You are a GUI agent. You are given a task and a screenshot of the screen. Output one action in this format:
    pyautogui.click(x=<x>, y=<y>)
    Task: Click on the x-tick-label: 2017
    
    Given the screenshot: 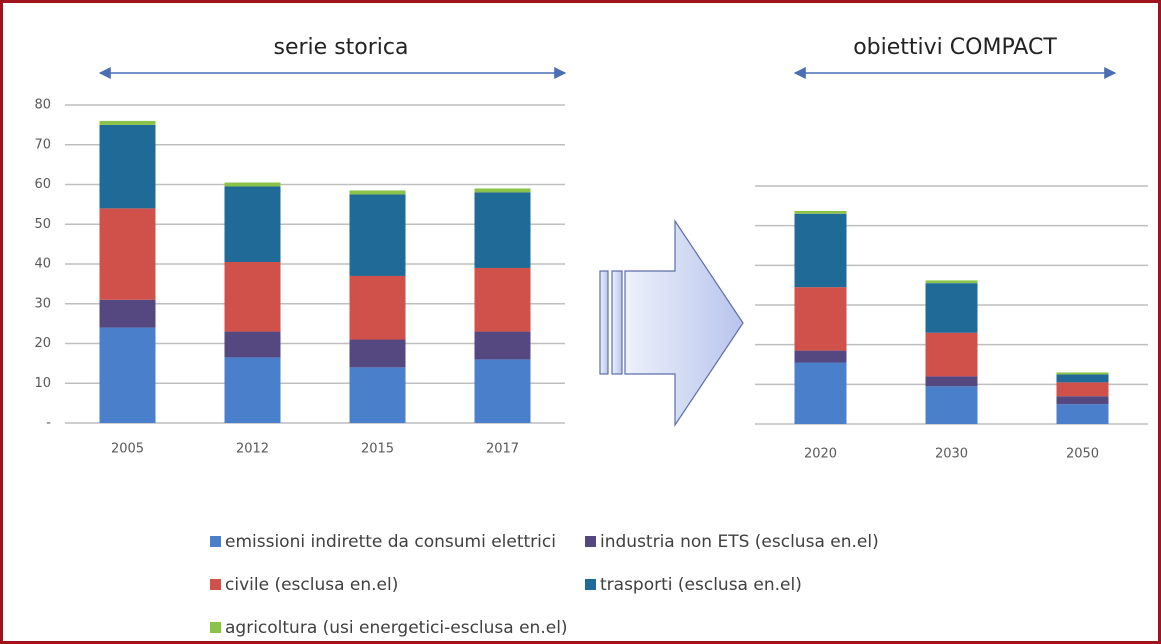 What is the action you would take?
    pyautogui.click(x=502, y=449)
    